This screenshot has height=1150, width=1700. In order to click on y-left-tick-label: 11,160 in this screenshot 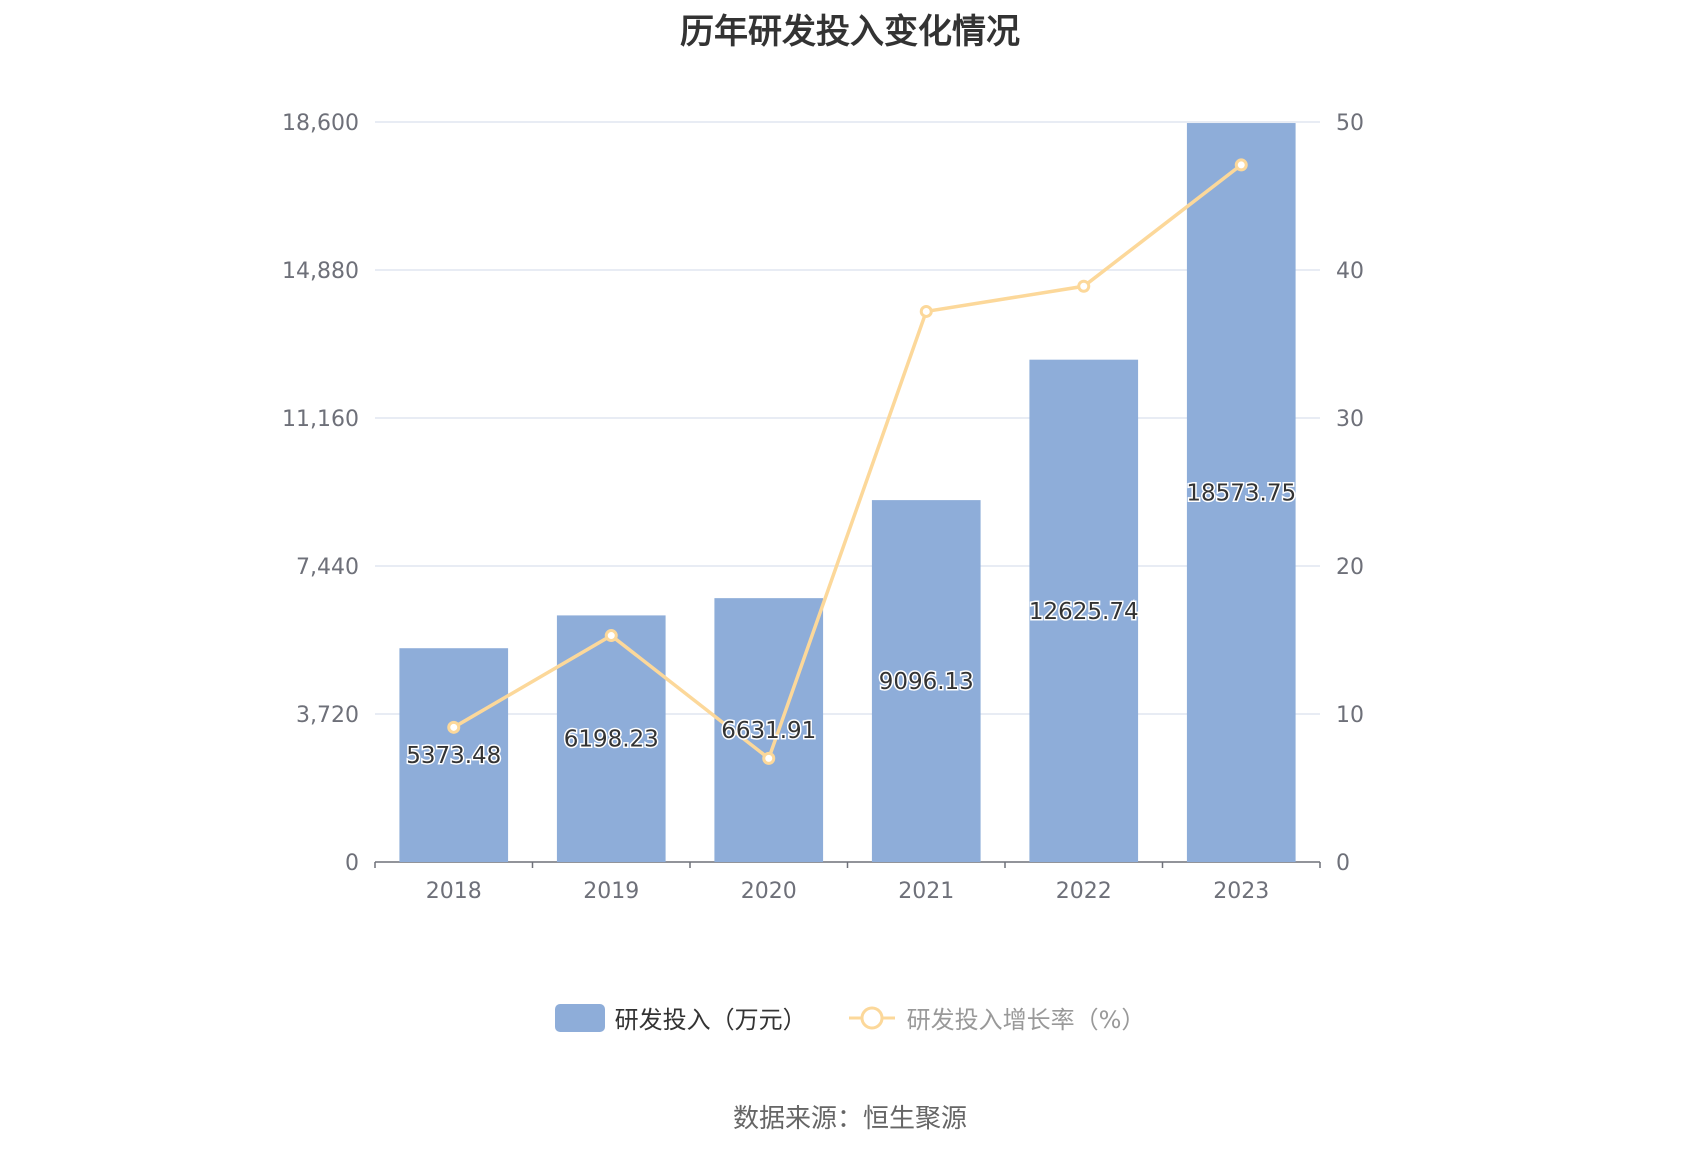, I will do `click(320, 419)`.